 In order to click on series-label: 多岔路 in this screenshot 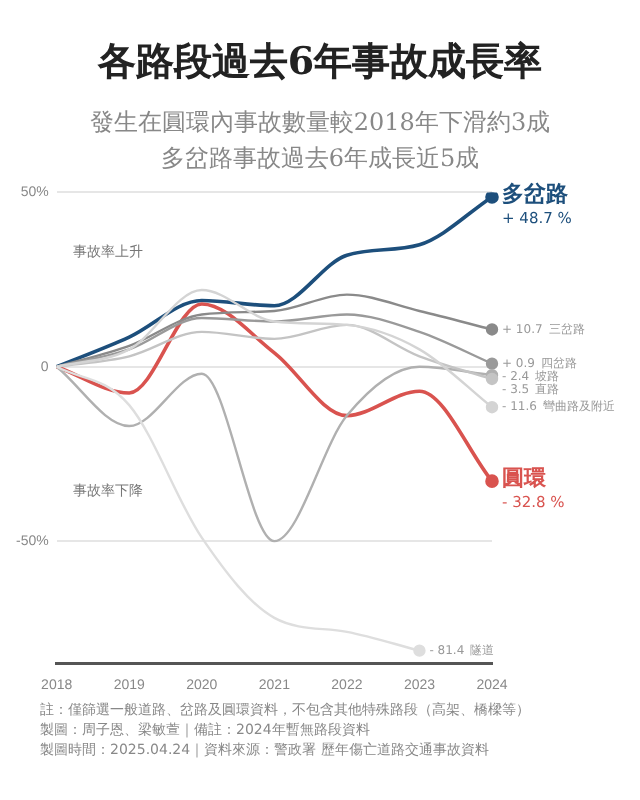, I will do `click(535, 193)`.